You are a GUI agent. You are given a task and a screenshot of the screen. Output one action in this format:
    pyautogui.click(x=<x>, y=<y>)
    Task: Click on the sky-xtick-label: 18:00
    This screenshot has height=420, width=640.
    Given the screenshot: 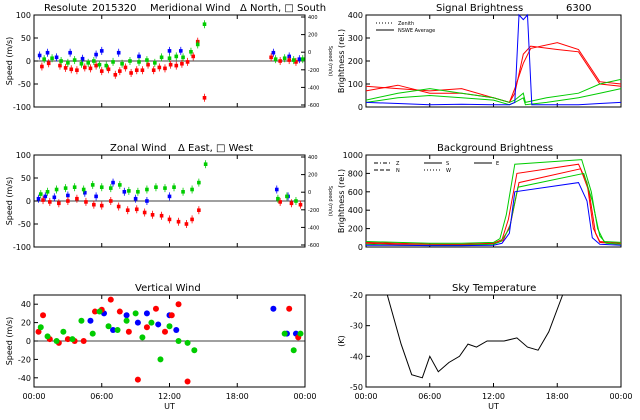 What is the action you would take?
    pyautogui.click(x=557, y=396)
    